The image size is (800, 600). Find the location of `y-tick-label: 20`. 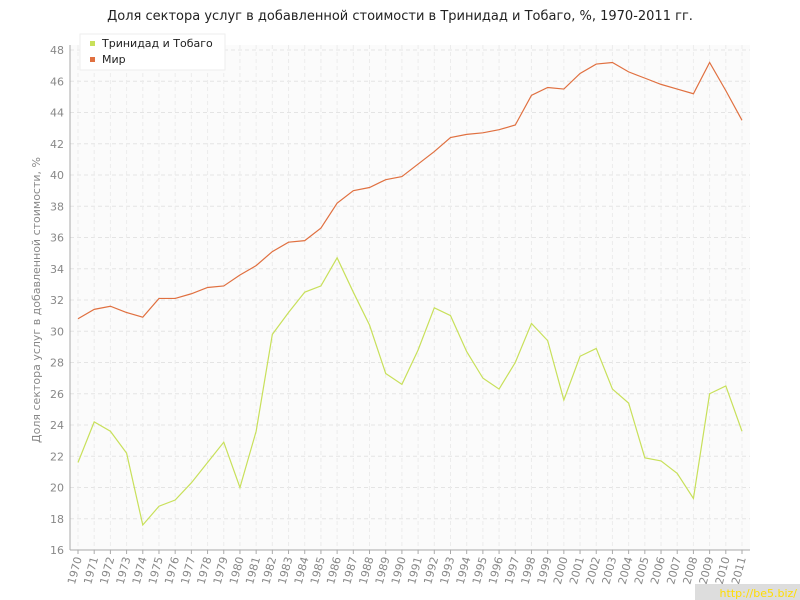

y-tick-label: 20 is located at coordinates (57, 488).